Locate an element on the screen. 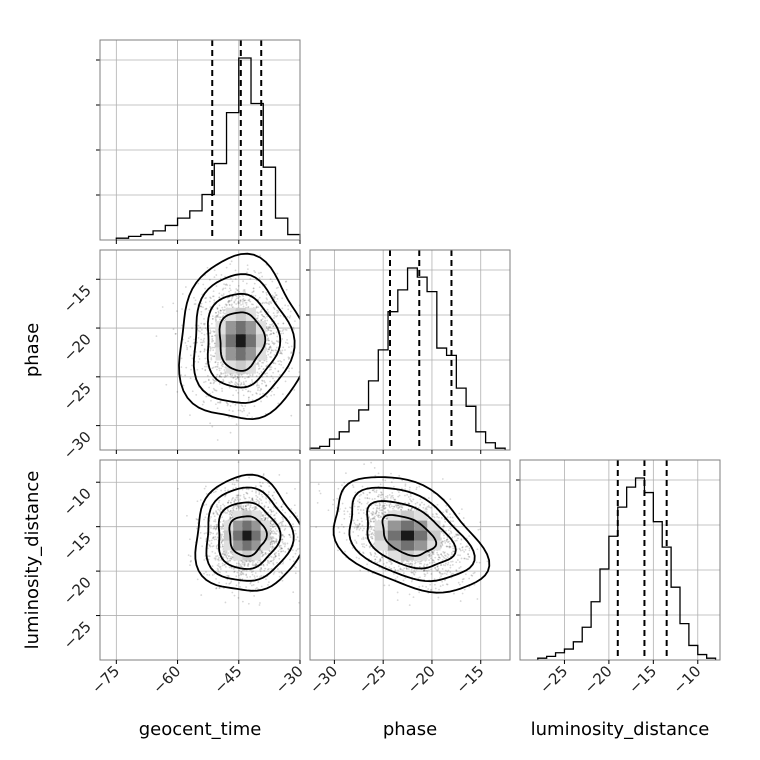  samples-phase-luminosity_distance is located at coordinates (403, 533).